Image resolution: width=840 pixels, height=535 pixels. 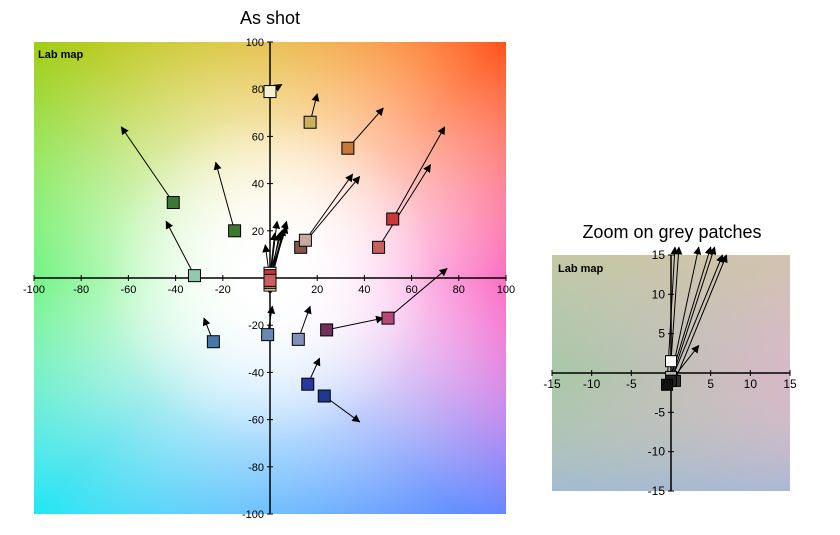 What do you see at coordinates (552, 384) in the screenshot?
I see `zoom-x-tick-label: -15` at bounding box center [552, 384].